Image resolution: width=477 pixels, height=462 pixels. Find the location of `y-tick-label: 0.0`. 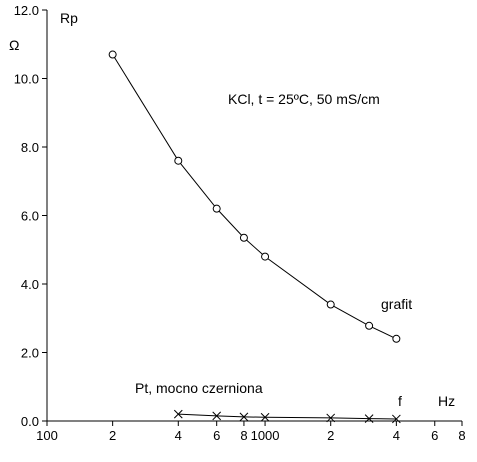

y-tick-label: 0.0 is located at coordinates (30, 421).